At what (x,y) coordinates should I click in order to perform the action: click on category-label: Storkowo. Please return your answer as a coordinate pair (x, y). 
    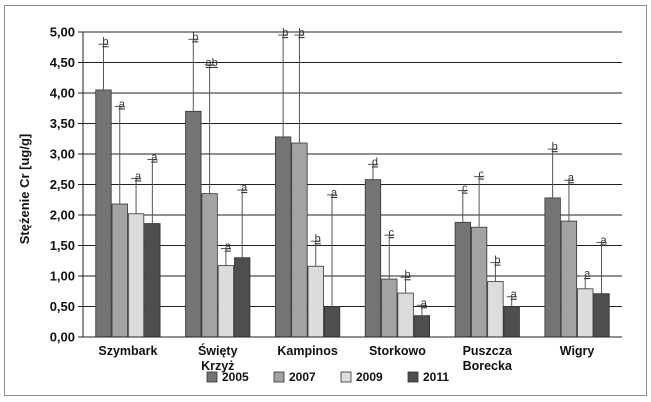
    Looking at the image, I should click on (397, 351).